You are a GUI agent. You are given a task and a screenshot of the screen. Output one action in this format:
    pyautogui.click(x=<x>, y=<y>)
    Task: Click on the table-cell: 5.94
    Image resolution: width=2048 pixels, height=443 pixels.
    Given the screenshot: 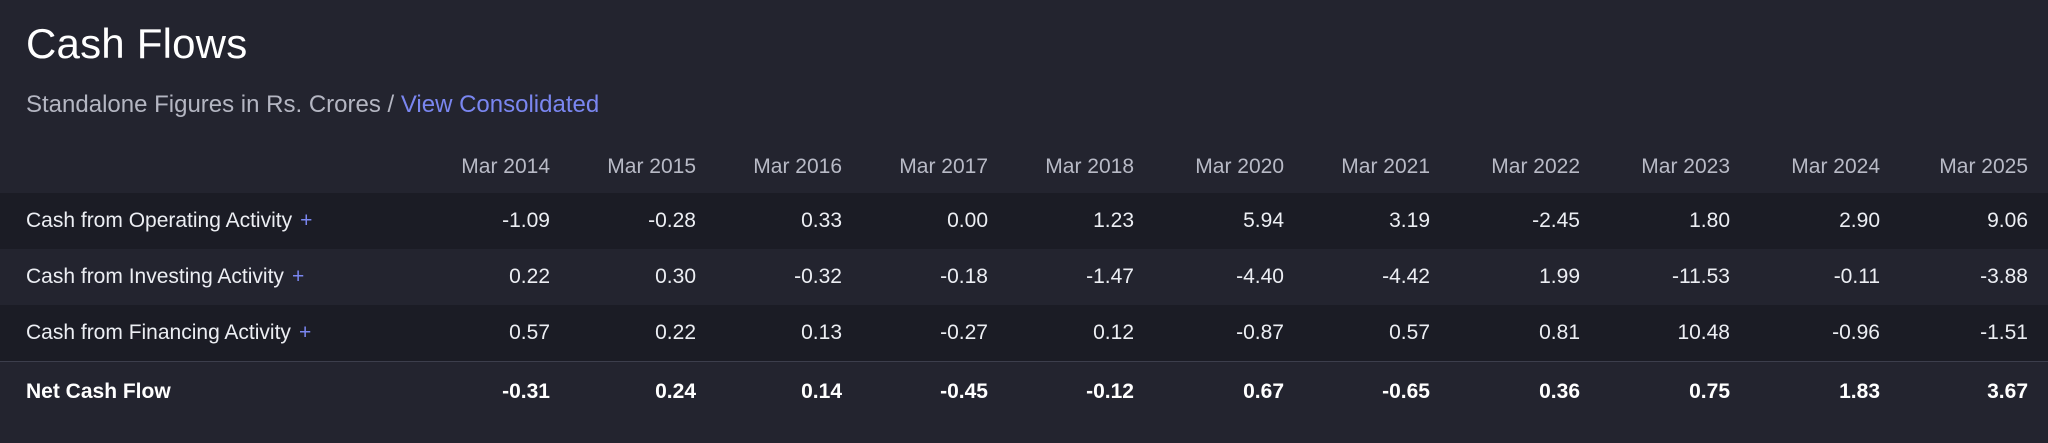 What is the action you would take?
    pyautogui.click(x=1209, y=221)
    